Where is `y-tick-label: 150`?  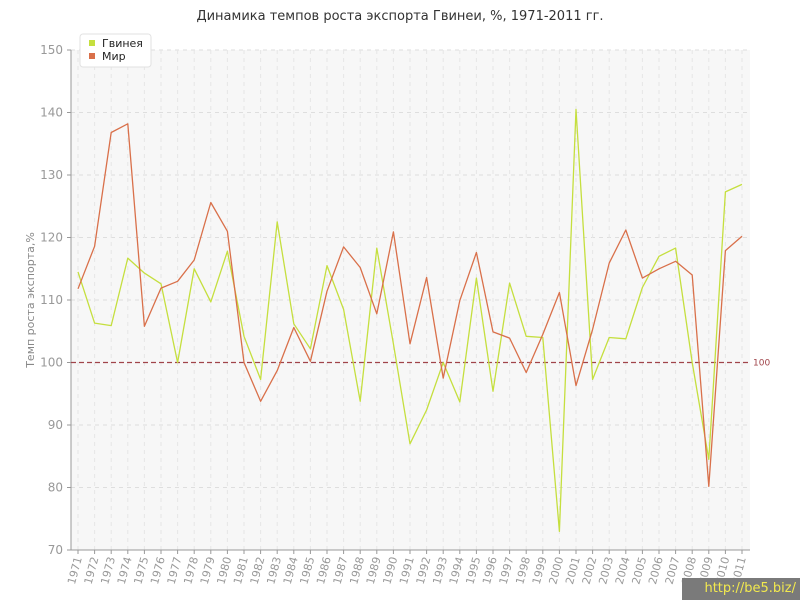 y-tick-label: 150 is located at coordinates (51, 50).